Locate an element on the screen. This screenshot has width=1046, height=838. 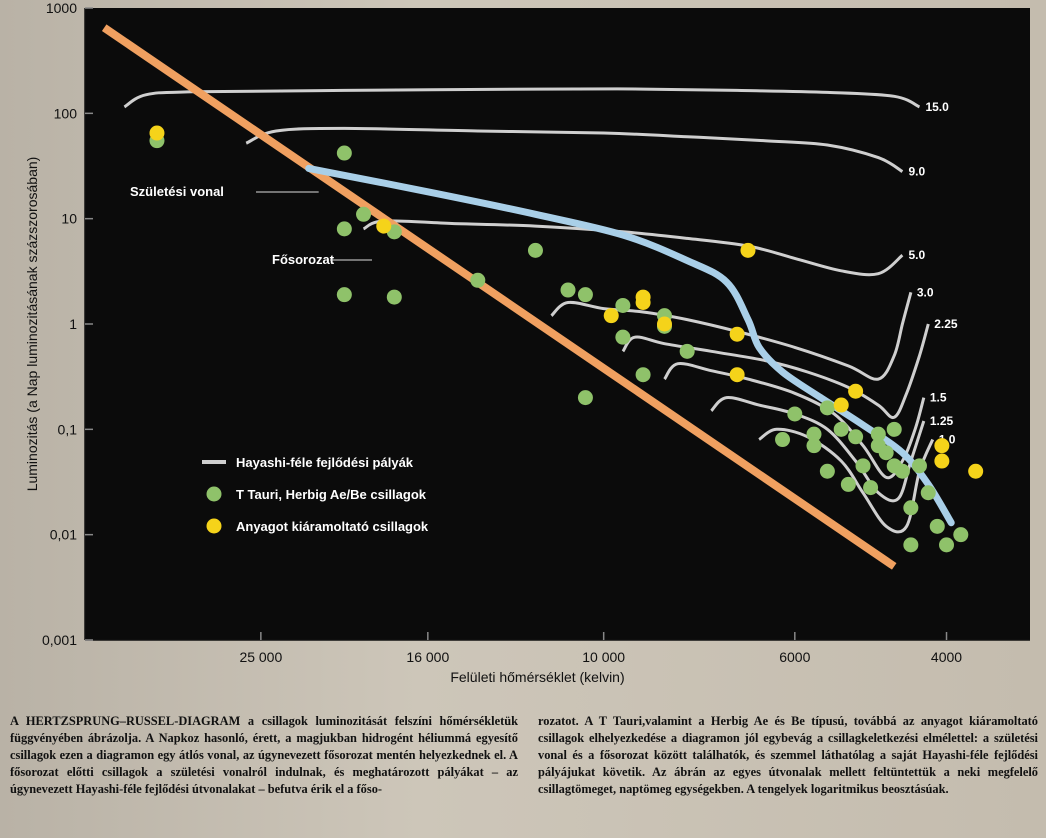
hayashi-track-9.0 is located at coordinates (574, 149).